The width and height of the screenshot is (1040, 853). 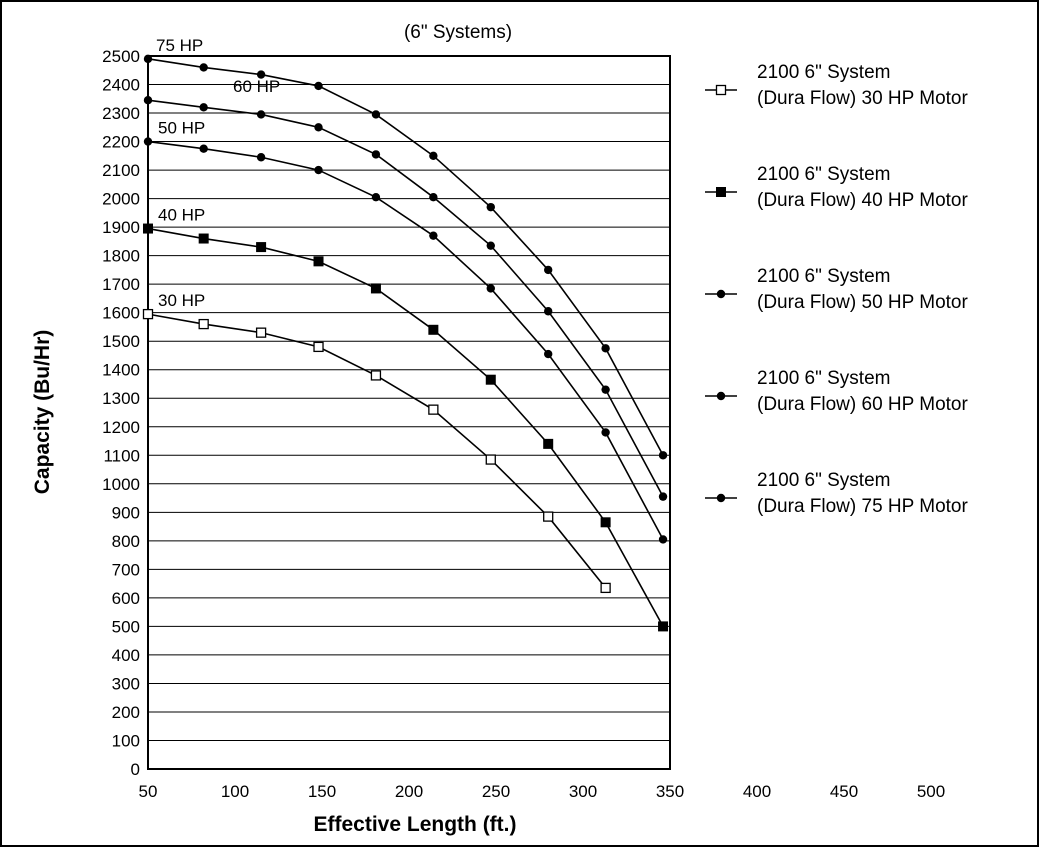 I want to click on legend-item-4: 2100 6" System (Dura Flow) 60 HP Motor, so click(x=836, y=391).